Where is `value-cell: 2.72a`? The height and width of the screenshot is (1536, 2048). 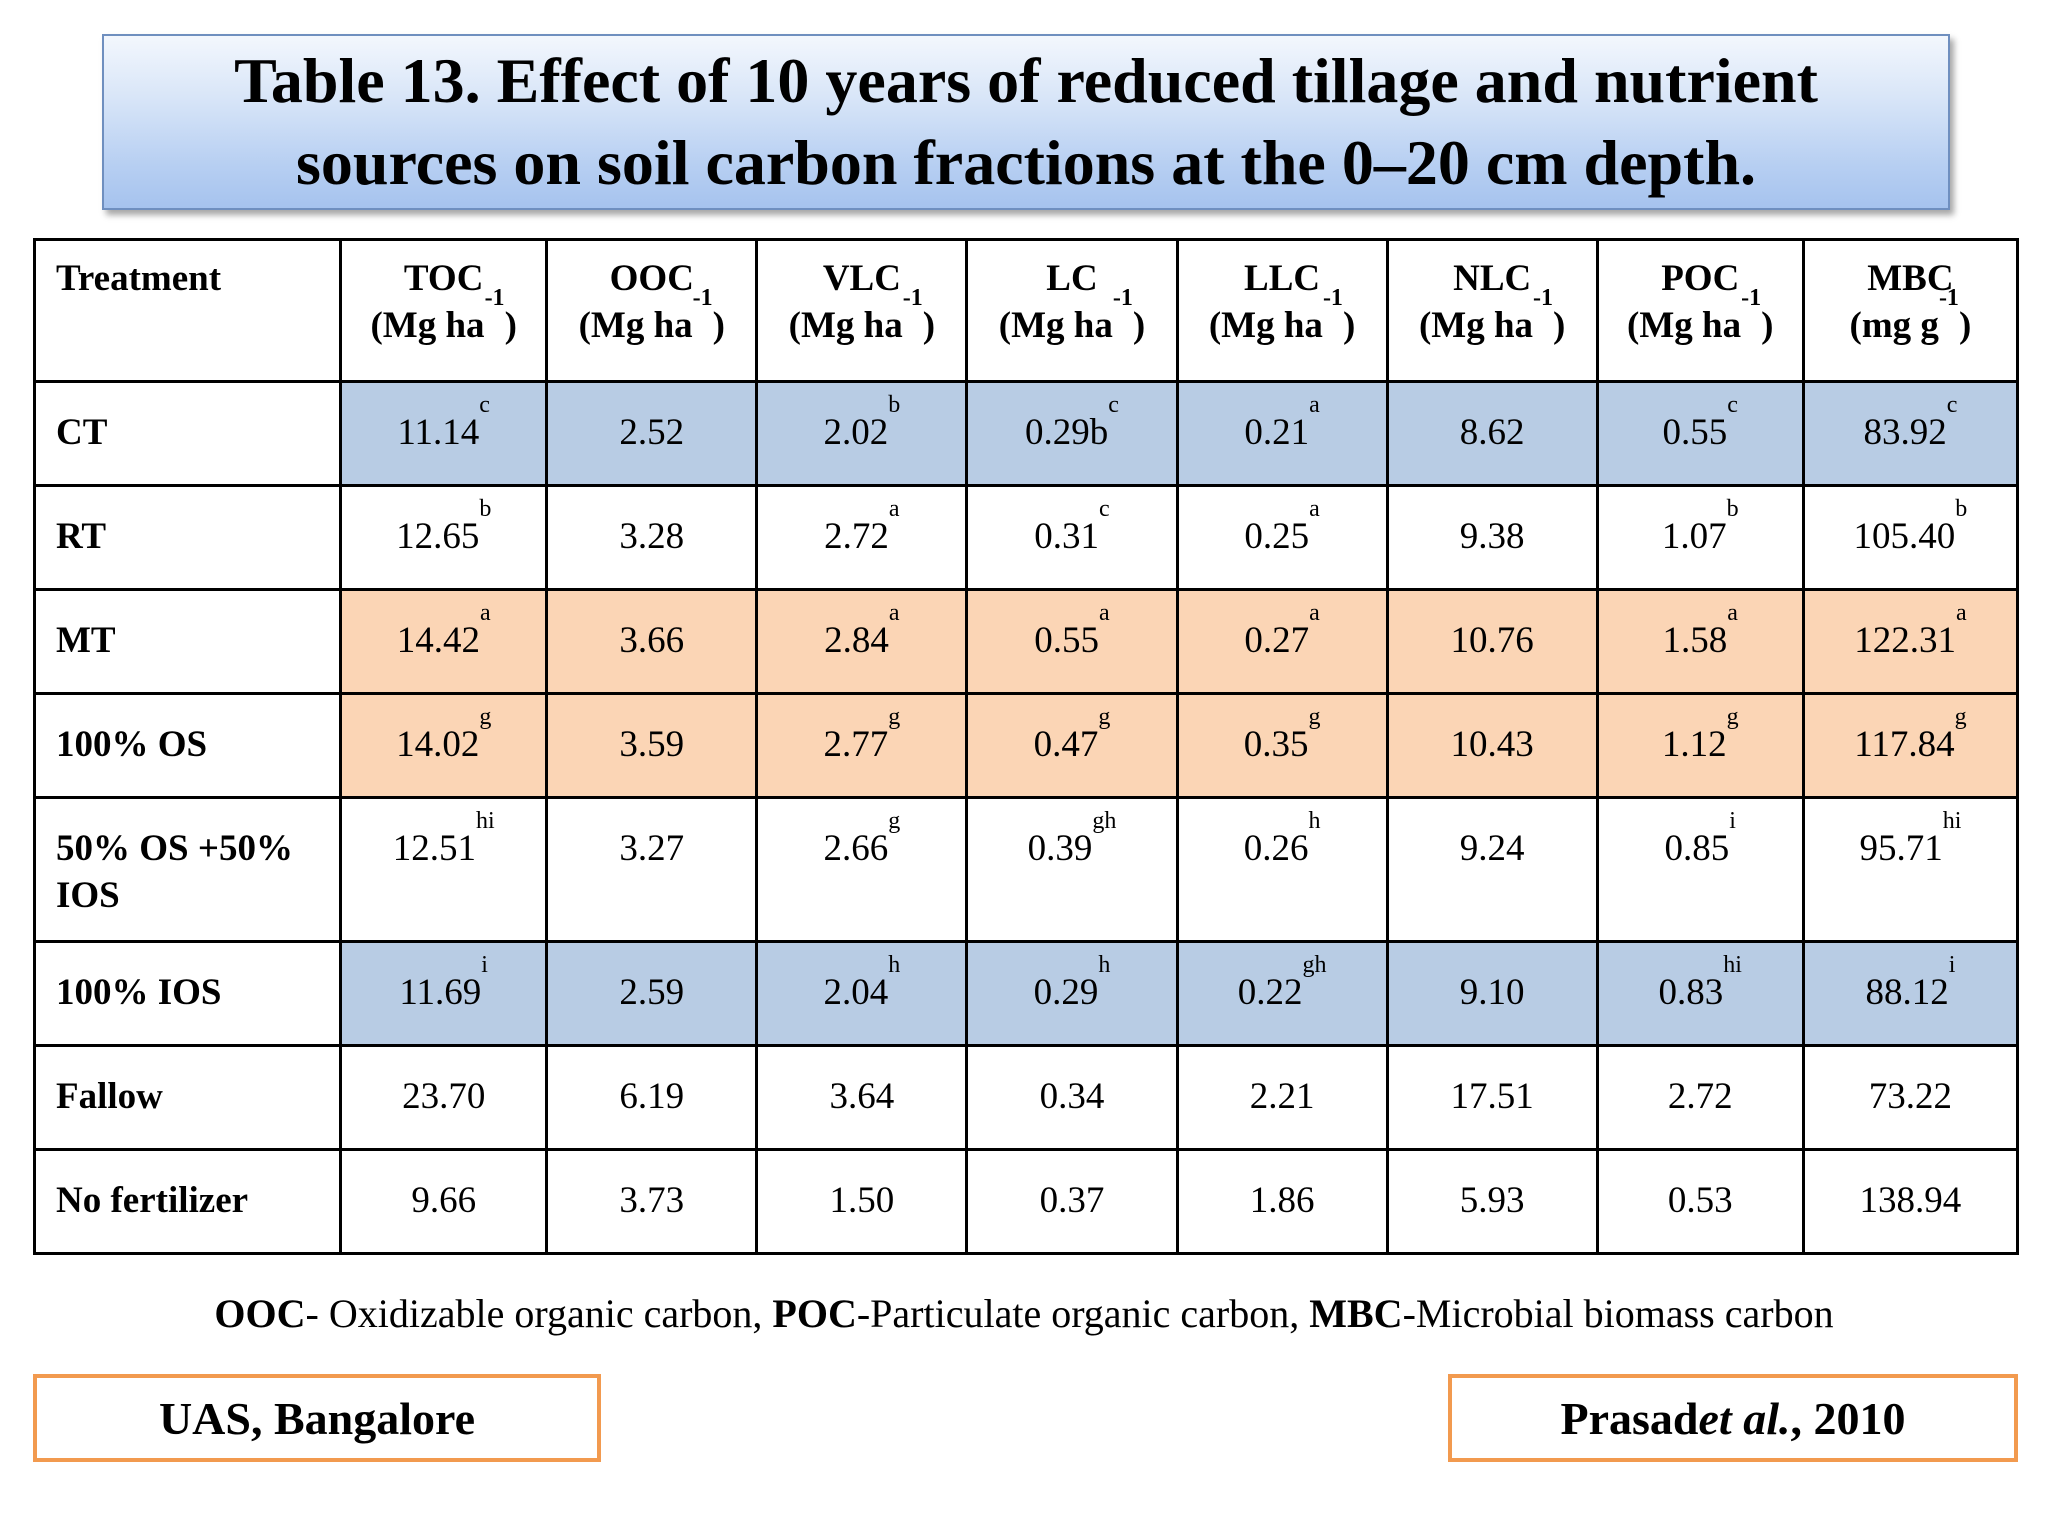 value-cell: 2.72a is located at coordinates (862, 537).